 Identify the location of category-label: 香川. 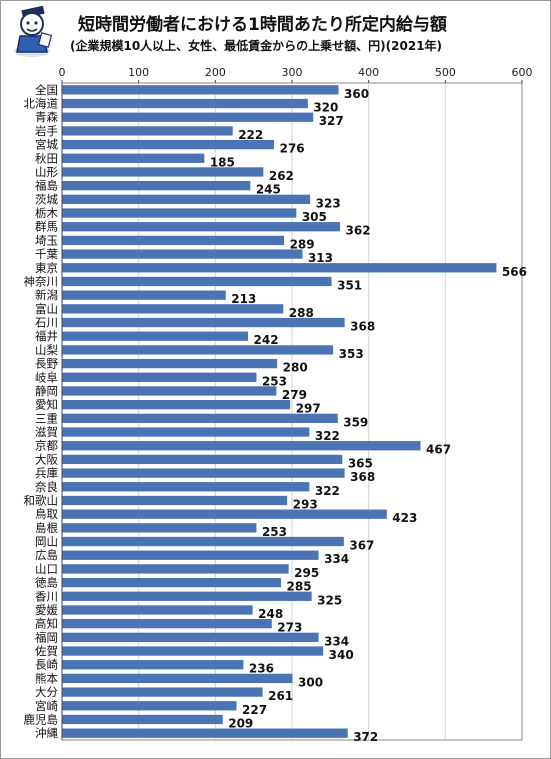
(46, 596).